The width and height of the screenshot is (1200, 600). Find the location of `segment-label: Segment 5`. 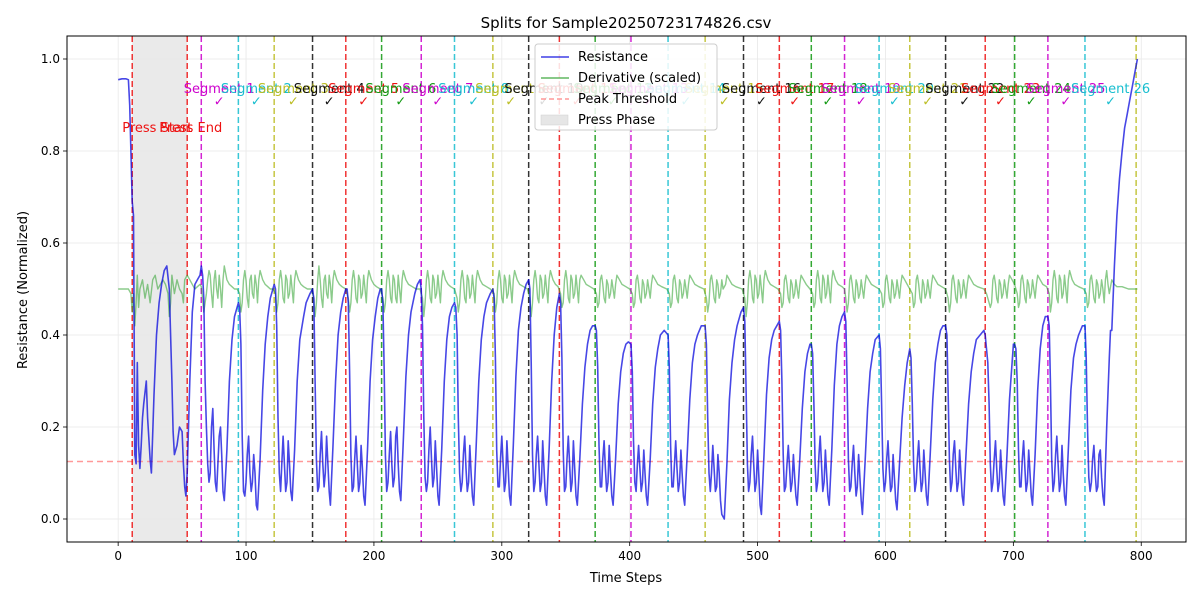

segment-label: Segment 5 is located at coordinates (363, 89).